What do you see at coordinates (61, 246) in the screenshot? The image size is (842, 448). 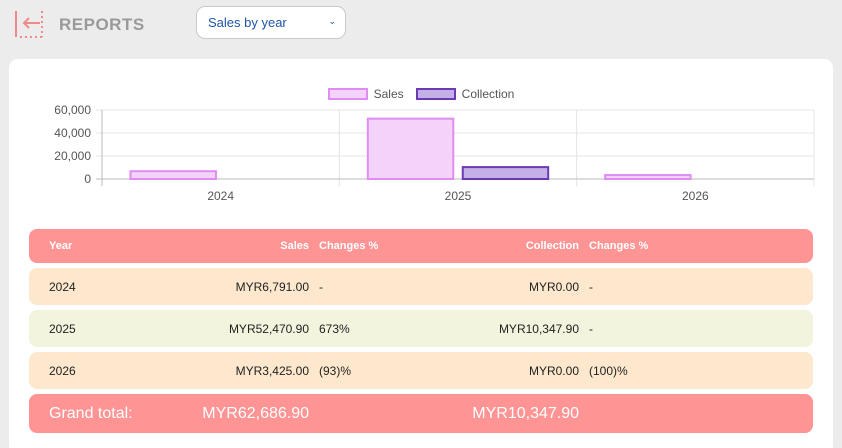 I see `col-header-year: Year` at bounding box center [61, 246].